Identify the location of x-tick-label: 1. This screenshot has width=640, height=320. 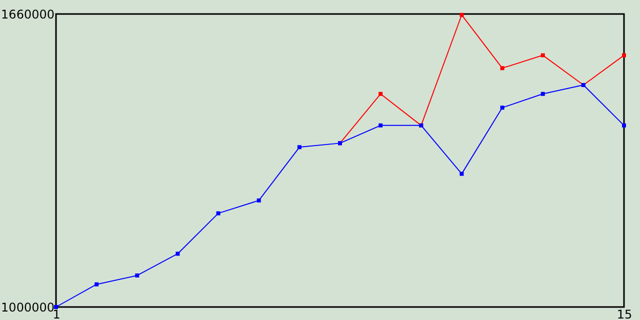
(56, 314).